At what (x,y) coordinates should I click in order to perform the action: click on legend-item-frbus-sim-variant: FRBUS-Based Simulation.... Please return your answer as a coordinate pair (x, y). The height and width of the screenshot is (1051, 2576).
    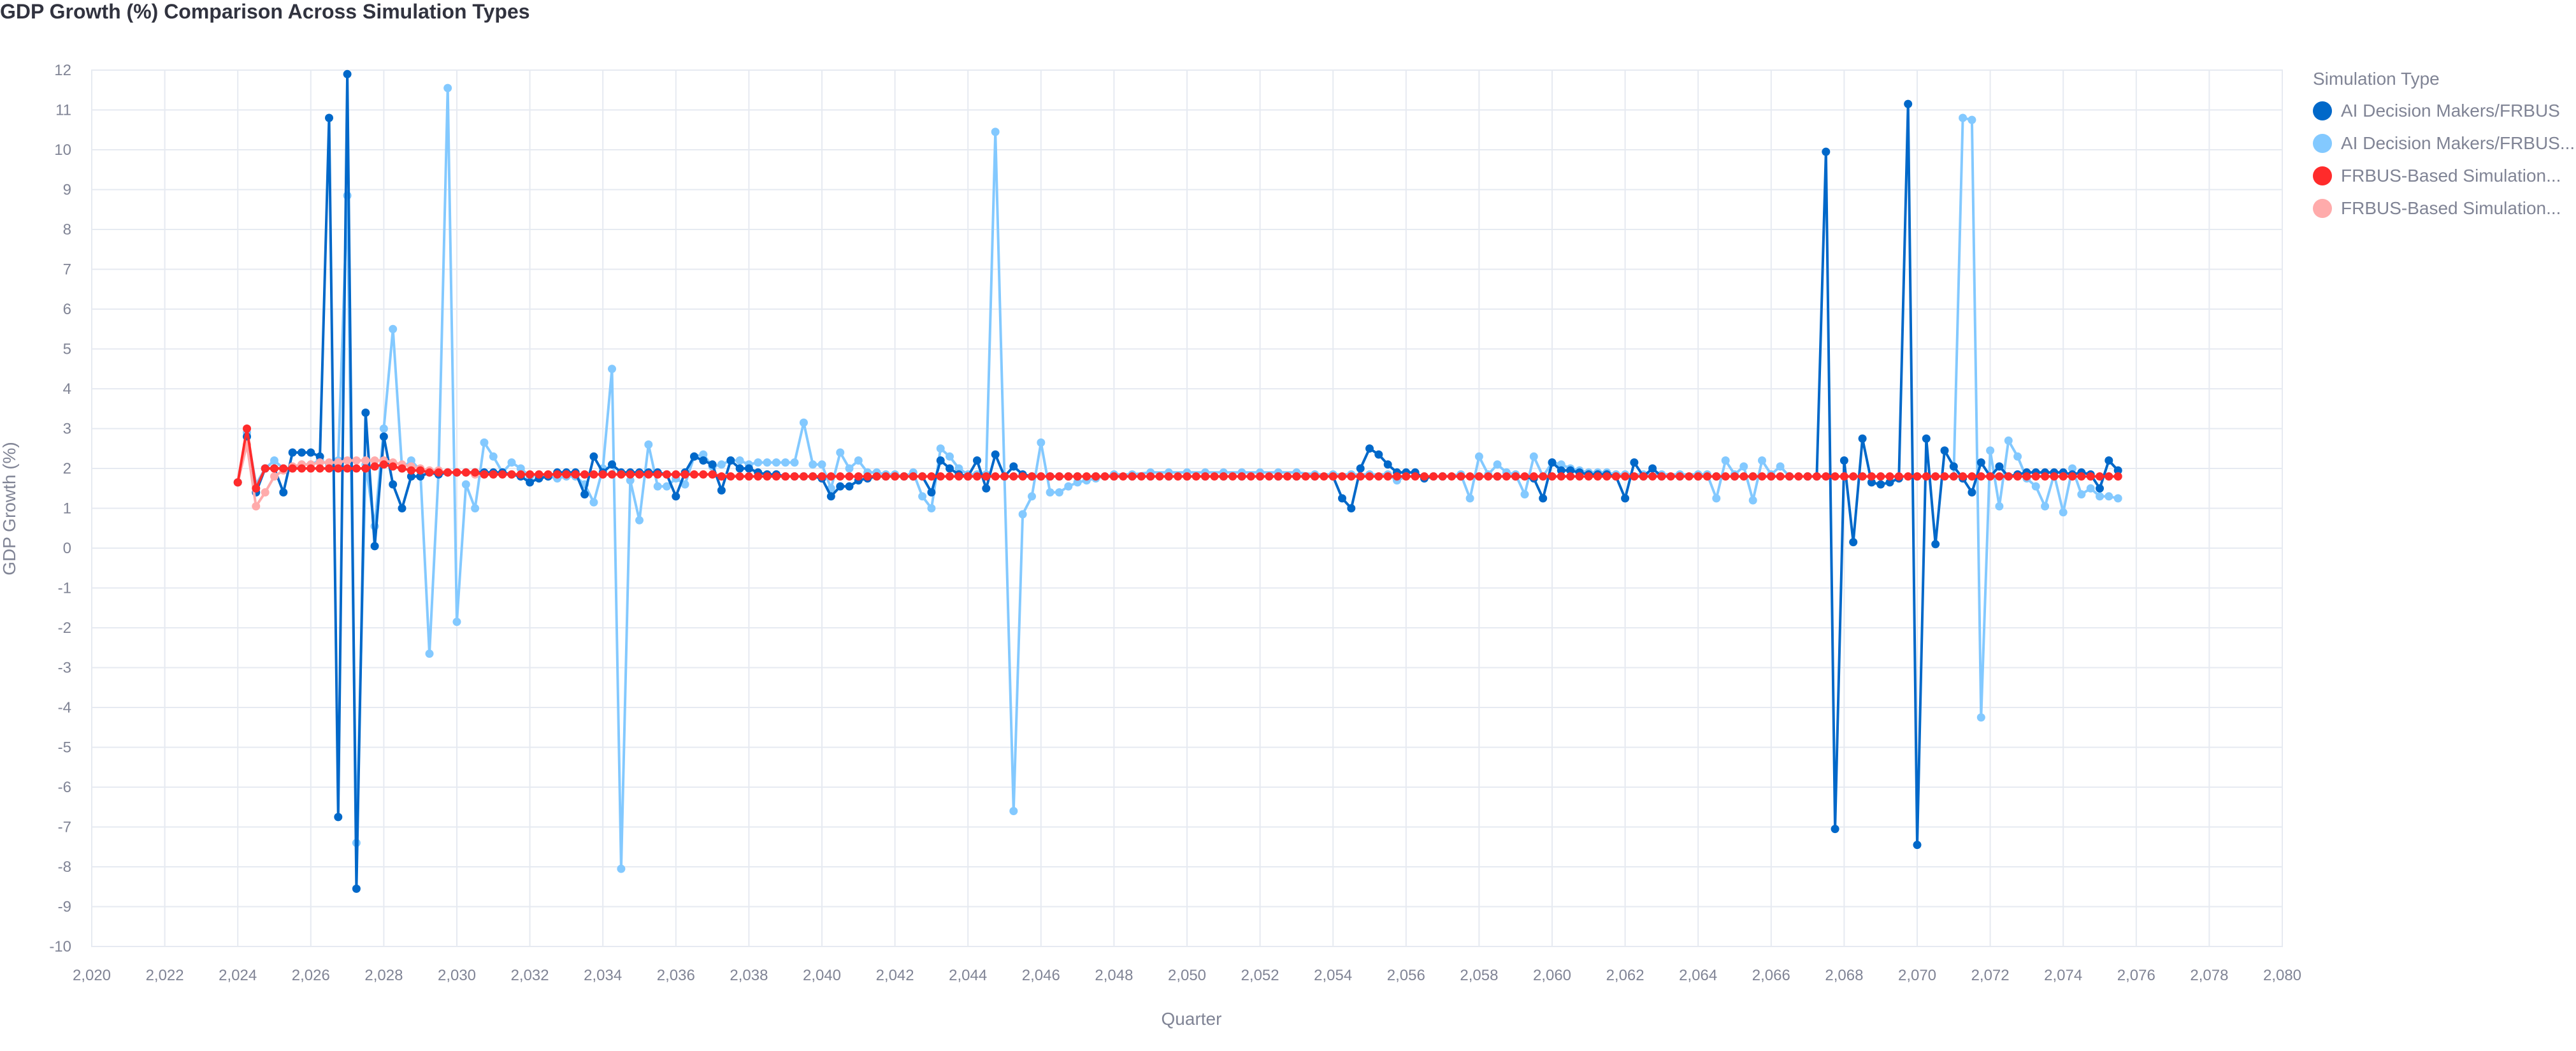
    Looking at the image, I should click on (2444, 208).